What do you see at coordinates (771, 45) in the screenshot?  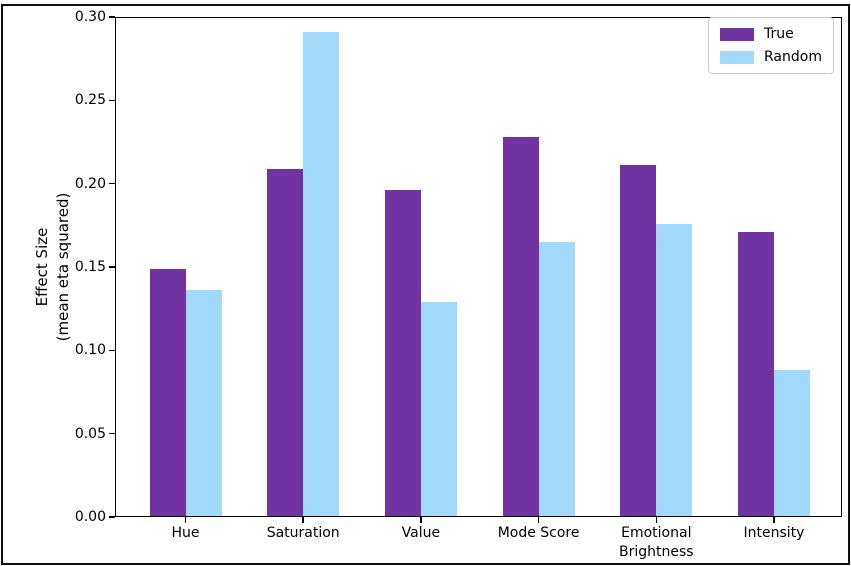 I see `legend: True Random` at bounding box center [771, 45].